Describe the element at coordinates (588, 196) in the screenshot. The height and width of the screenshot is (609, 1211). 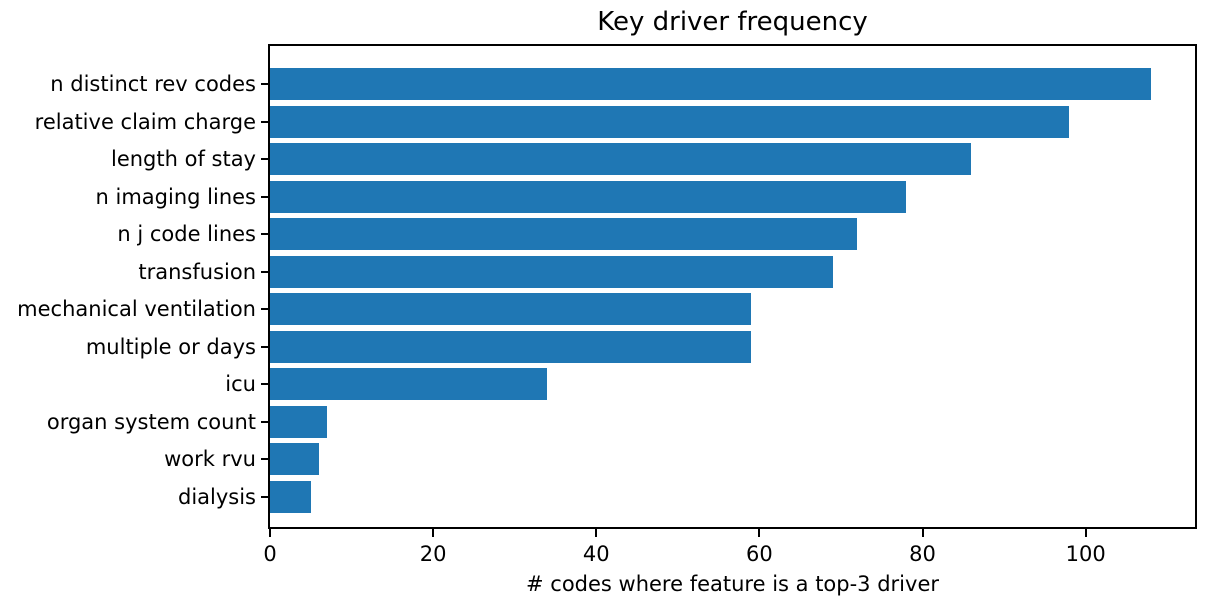
I see `bar-n-imaging-lines` at that location.